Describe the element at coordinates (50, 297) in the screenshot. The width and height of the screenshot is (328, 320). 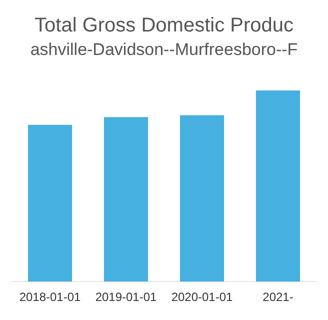
I see `x-tick-label: 2018-01-01` at that location.